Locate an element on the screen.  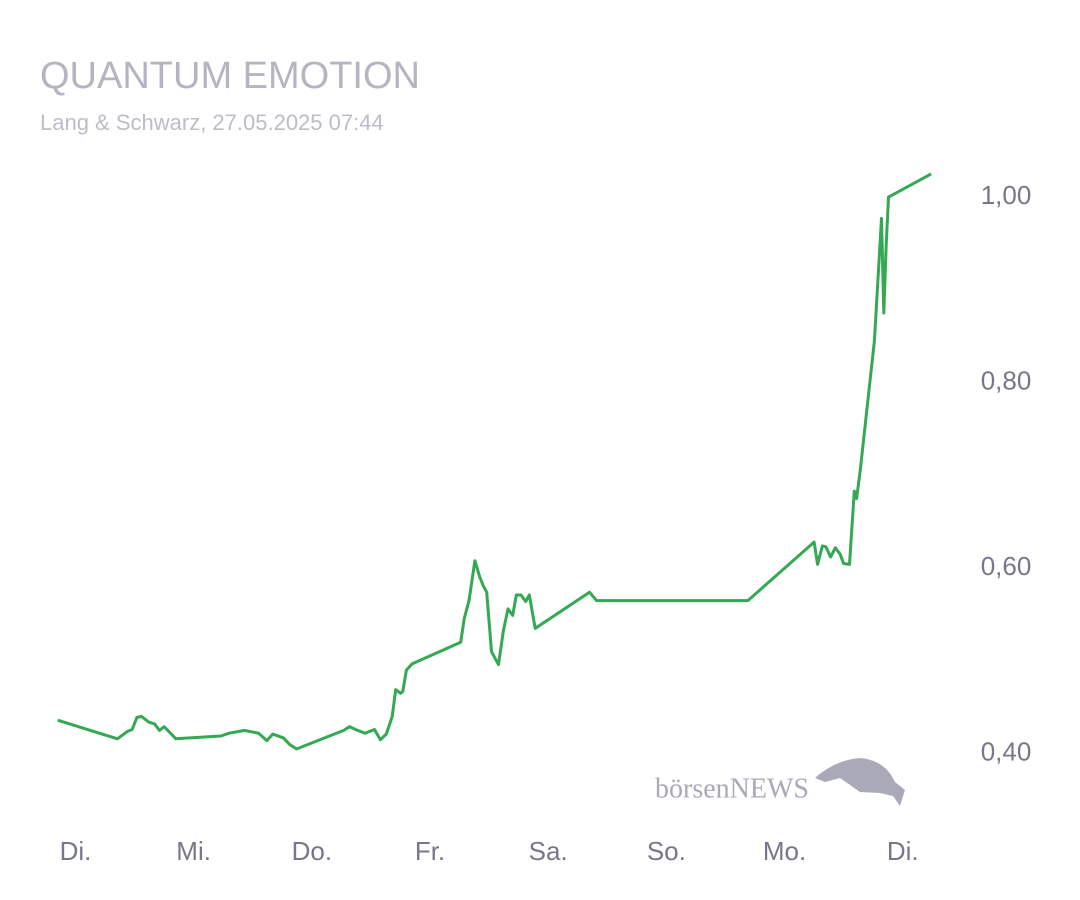
x-tick-label: Fr. is located at coordinates (430, 851).